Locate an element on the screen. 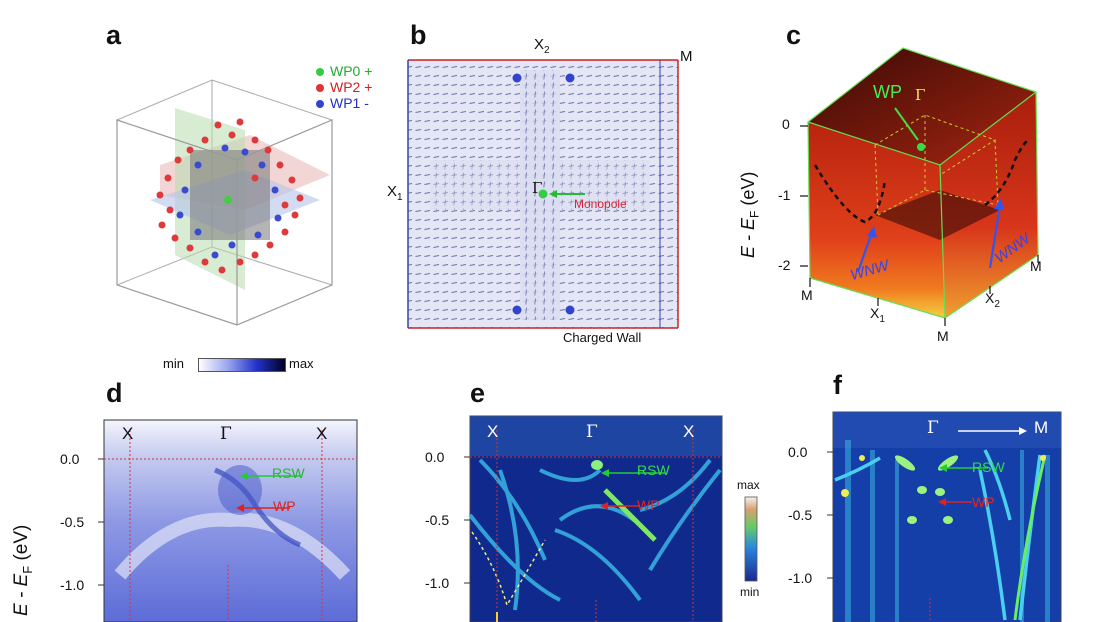  legend-wp1: WP1 - is located at coordinates (349, 103).